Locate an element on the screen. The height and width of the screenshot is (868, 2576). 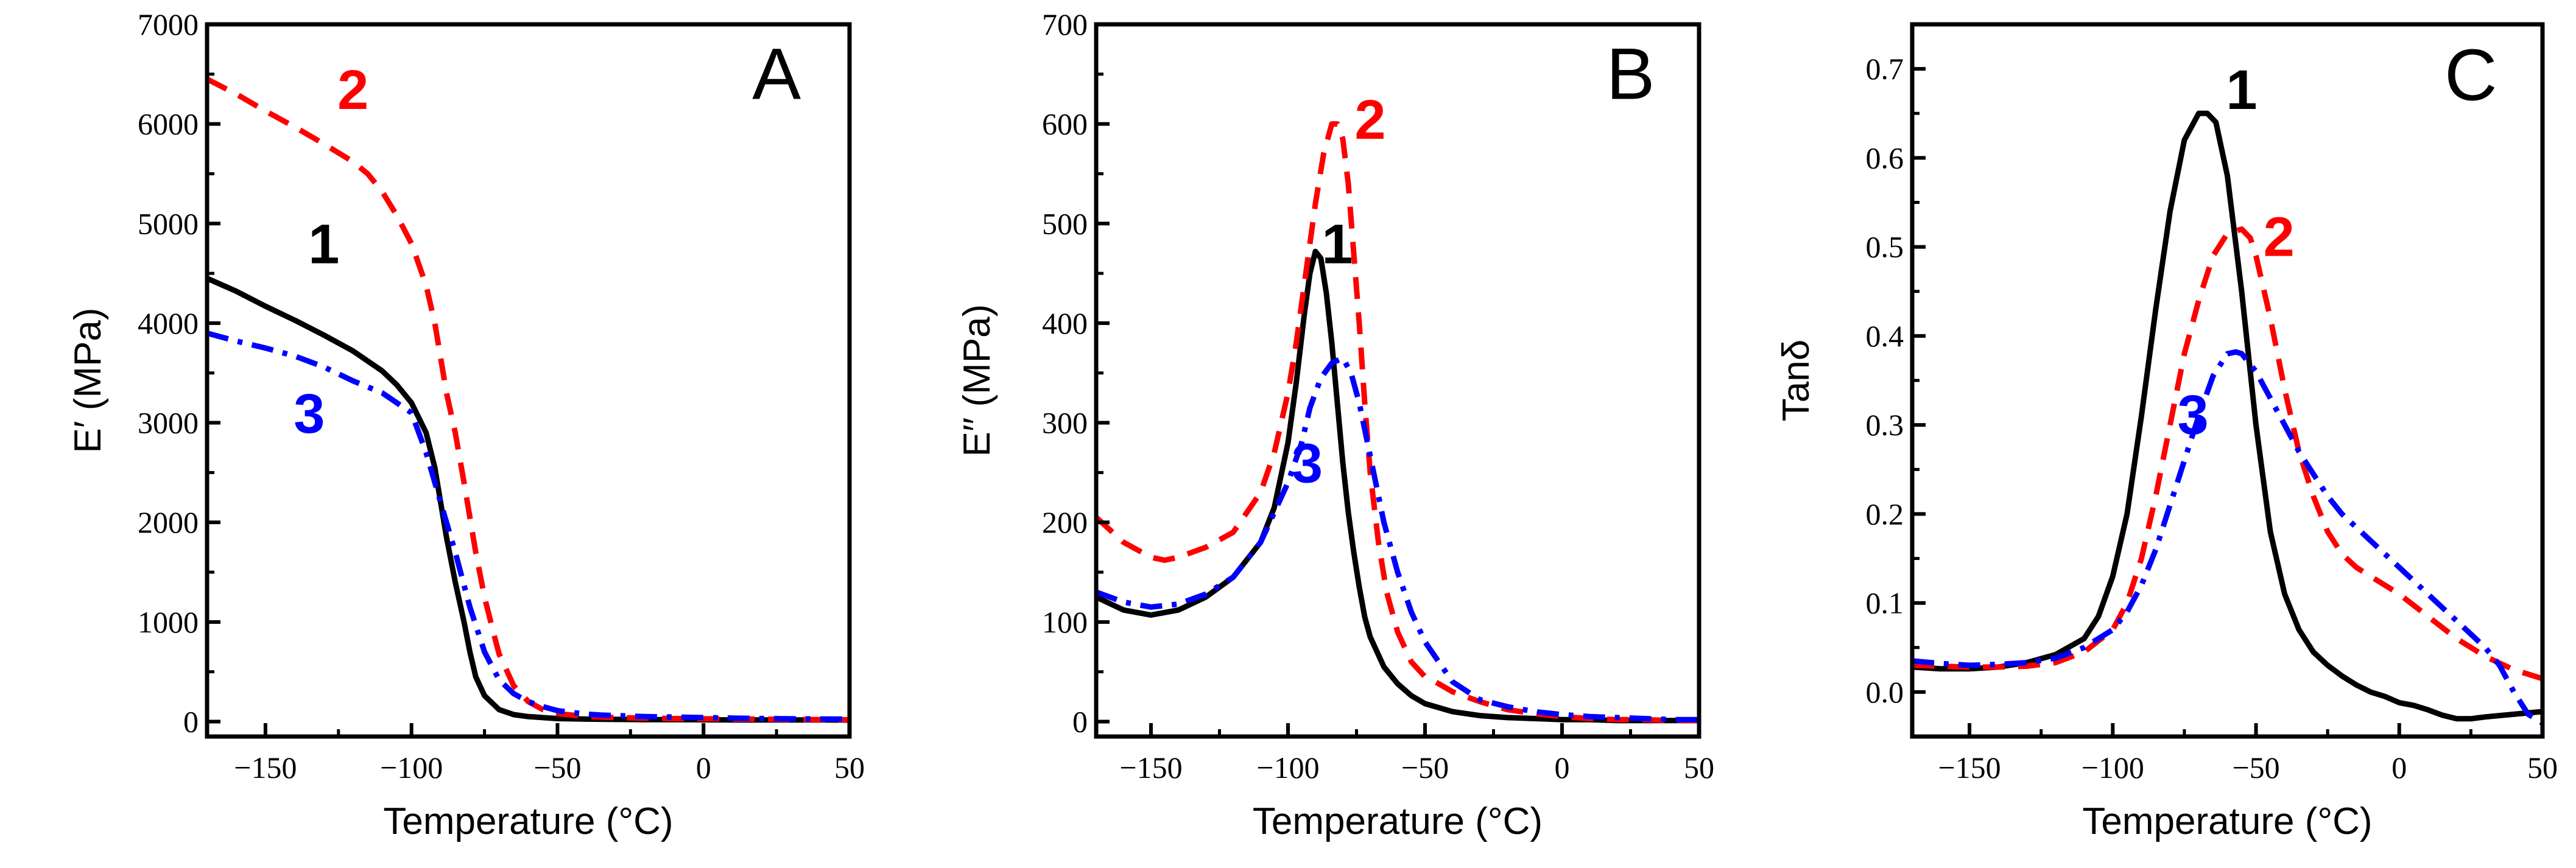
panel-letter: C is located at coordinates (2470, 75).